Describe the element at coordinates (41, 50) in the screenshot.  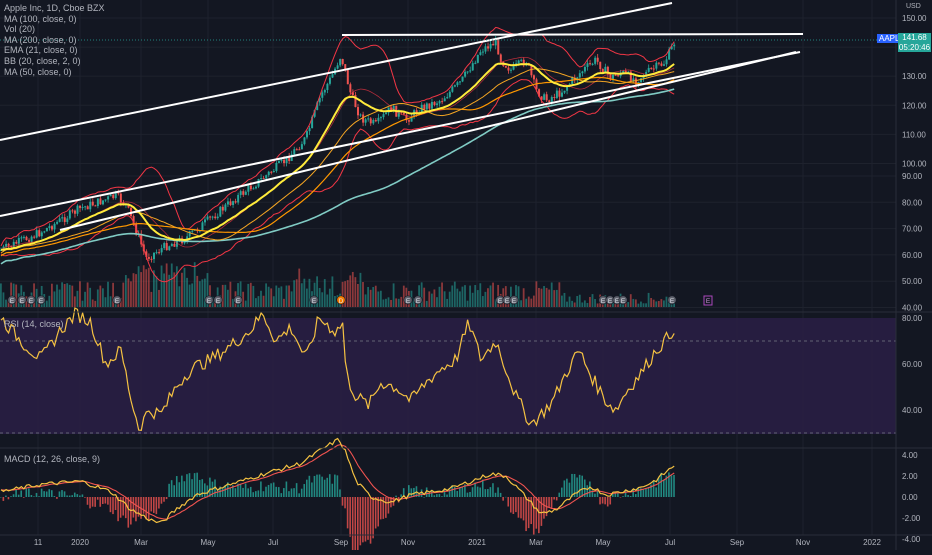
I see `legend-ema21: EMA (21, close, 0)` at that location.